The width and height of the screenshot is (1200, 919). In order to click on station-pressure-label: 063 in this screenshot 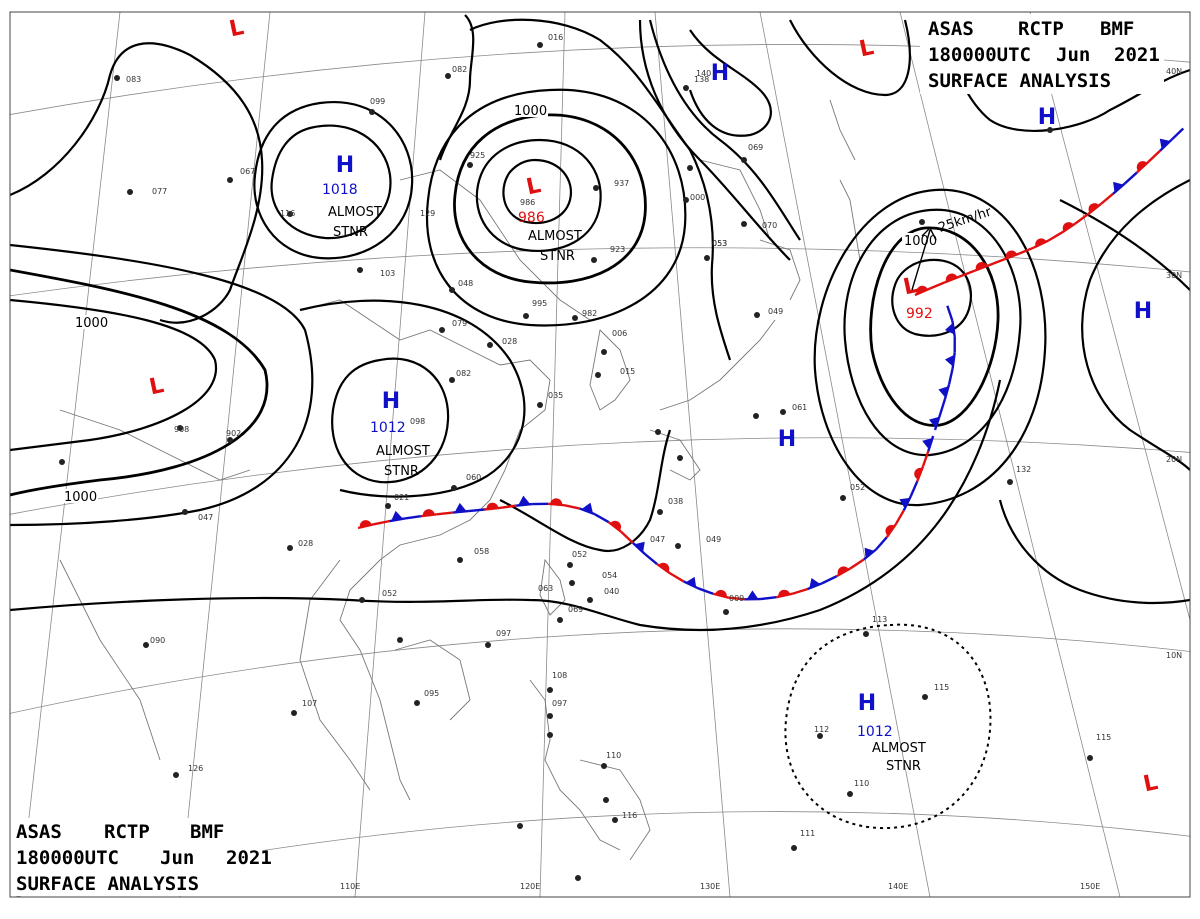, I will do `click(545, 588)`.